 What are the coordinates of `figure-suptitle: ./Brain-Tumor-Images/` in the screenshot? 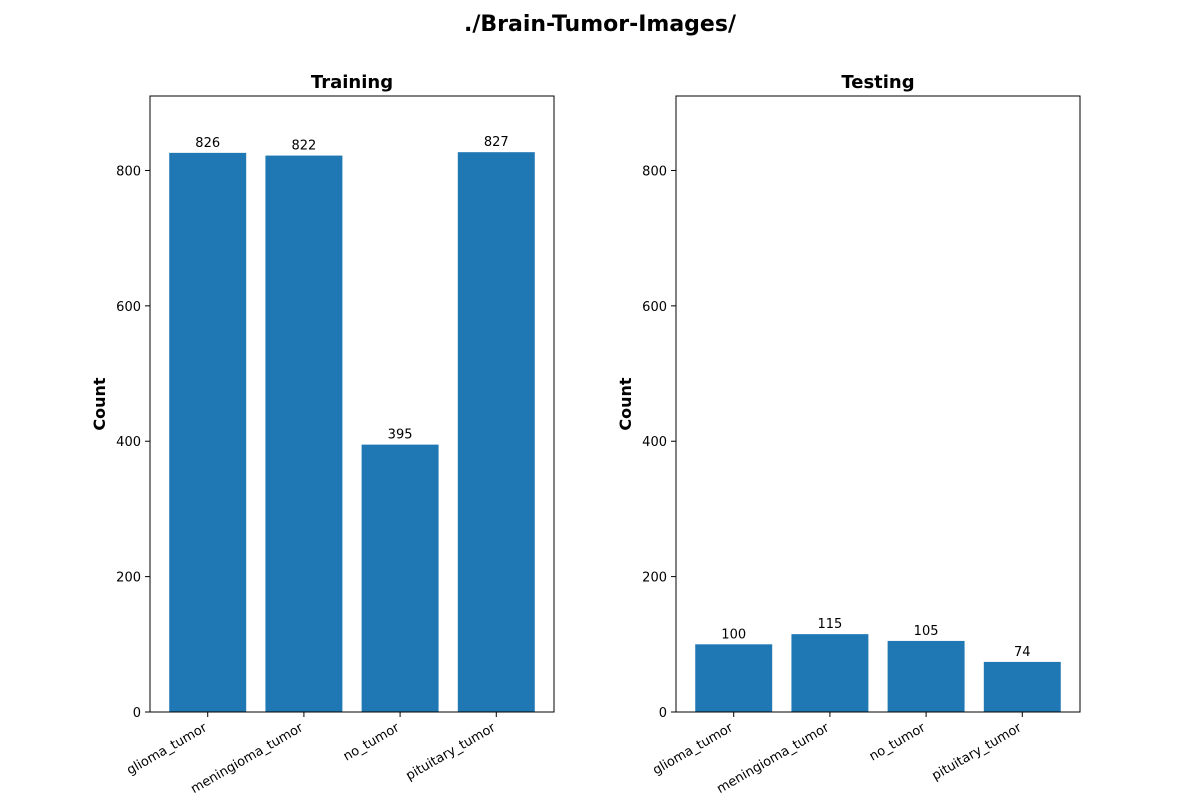 It's located at (600, 24).